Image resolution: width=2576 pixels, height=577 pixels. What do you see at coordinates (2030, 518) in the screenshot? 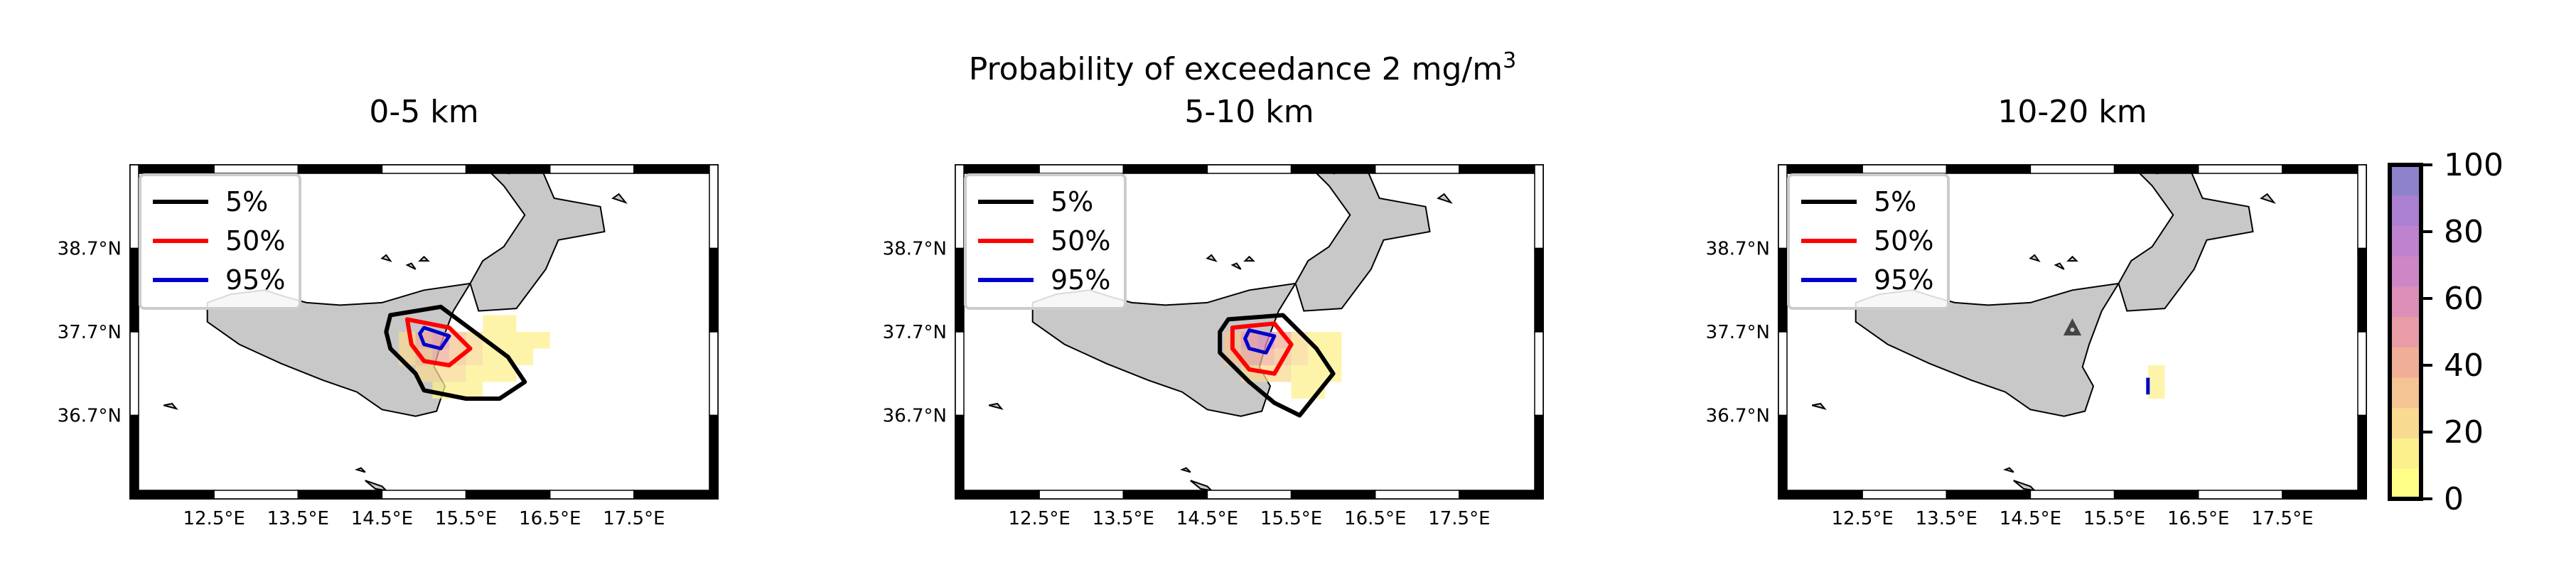
I see `lon-tick-label: 14.5°E` at bounding box center [2030, 518].